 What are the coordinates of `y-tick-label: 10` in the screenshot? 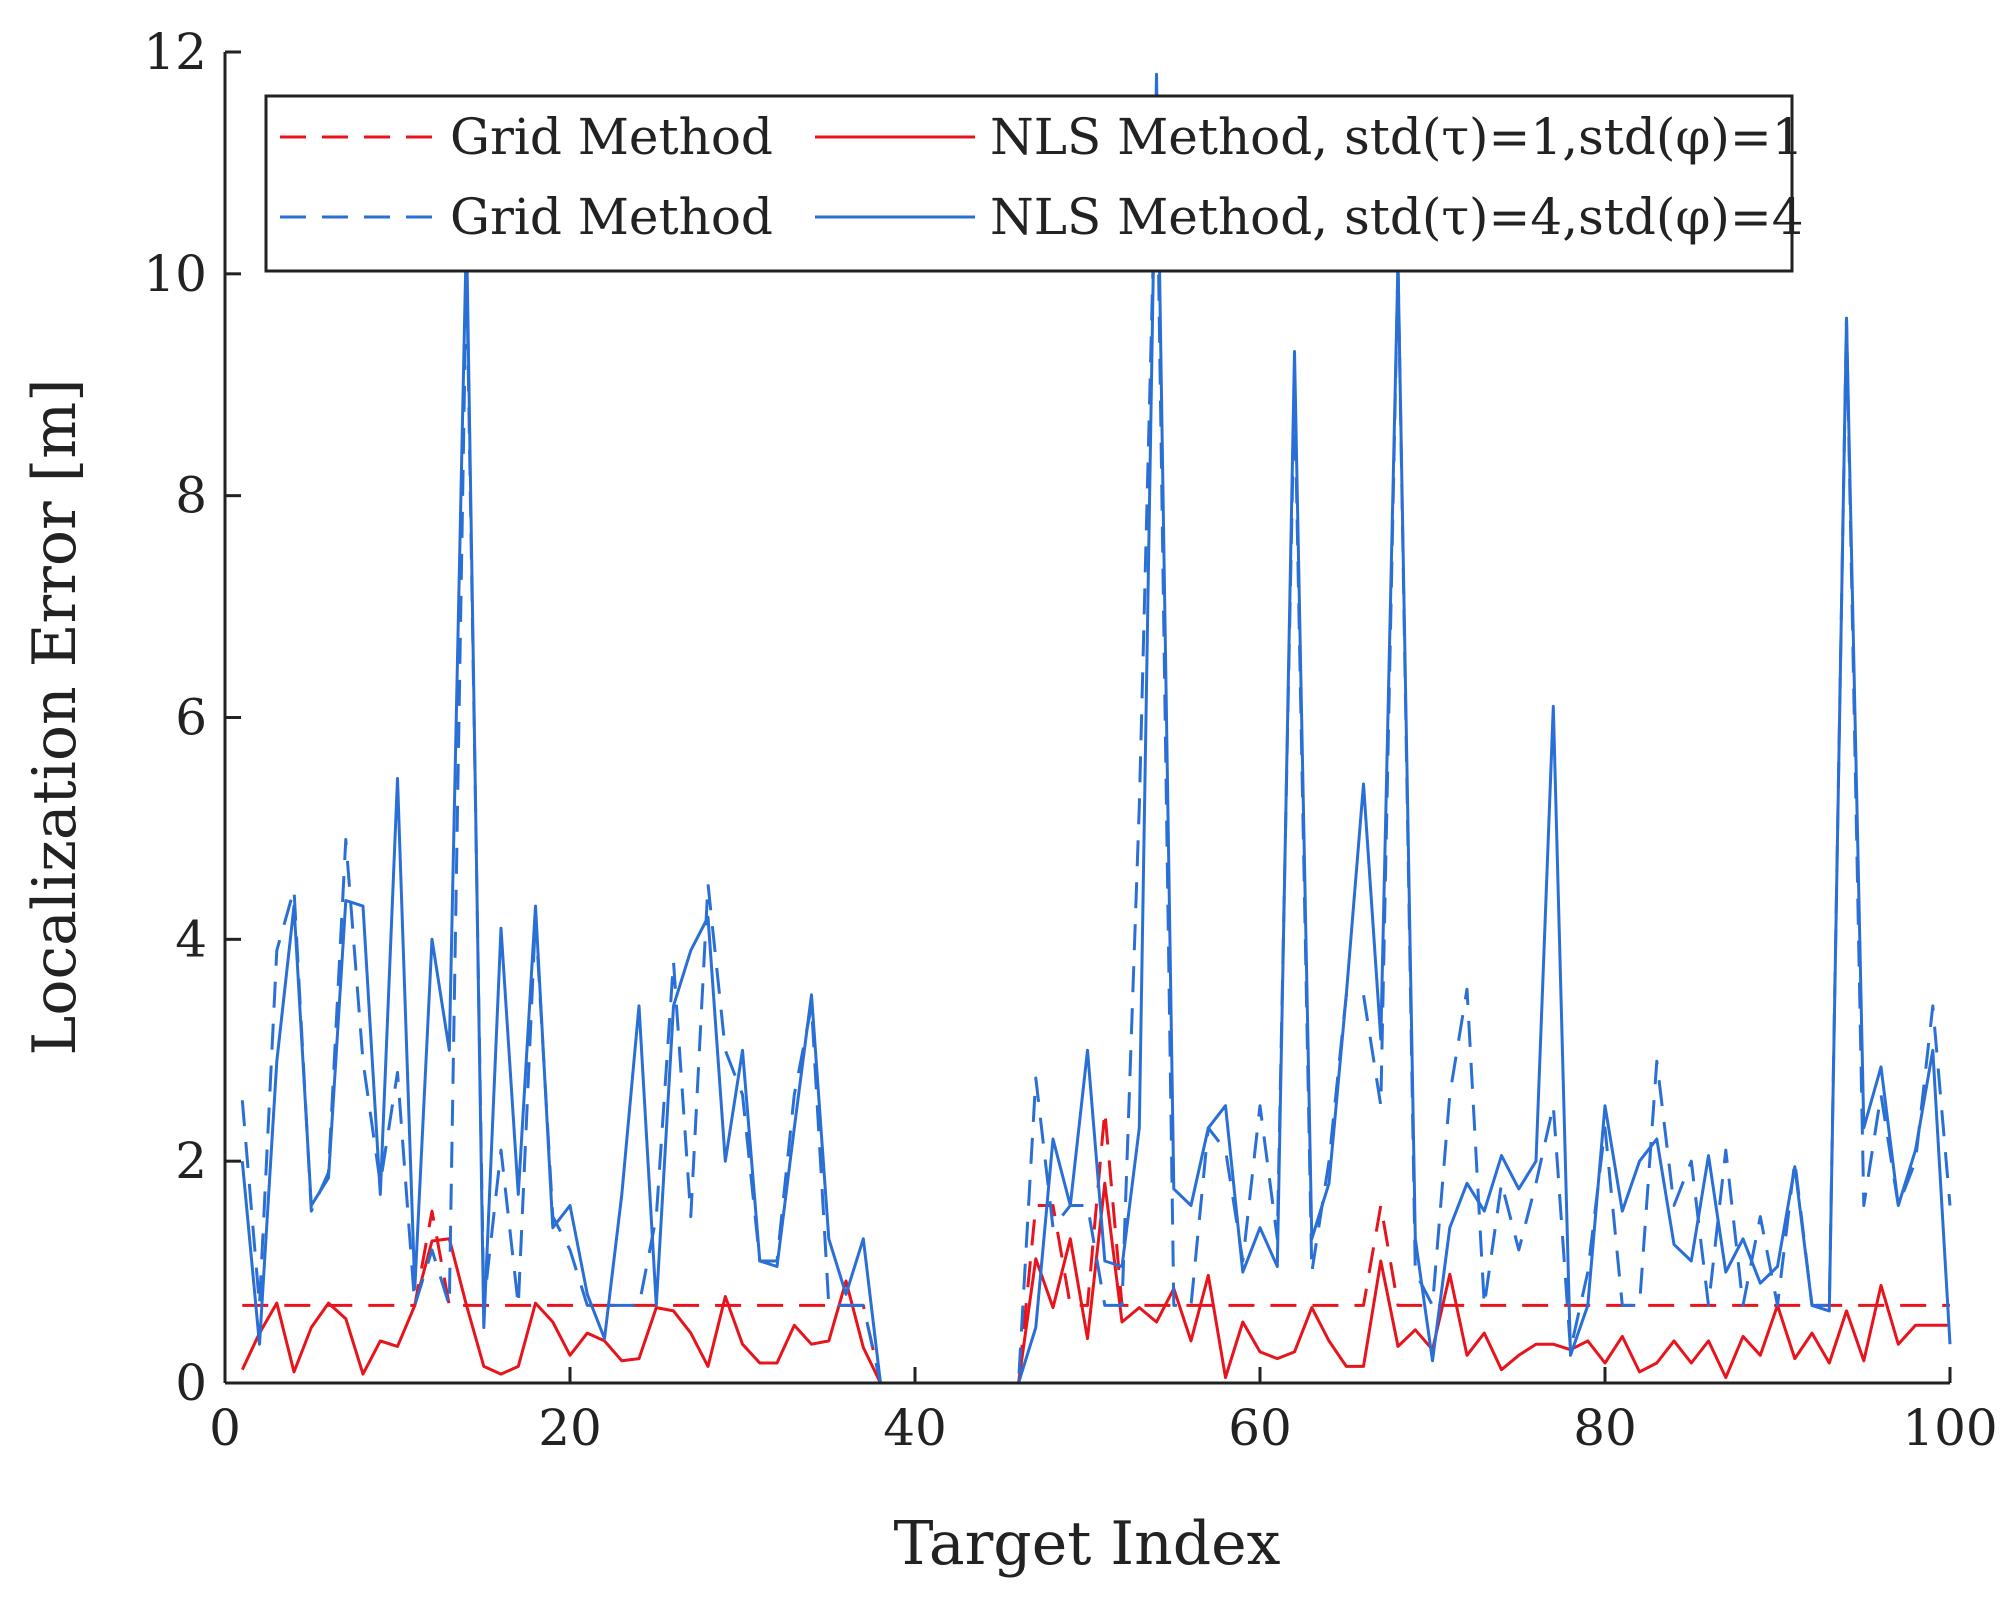 It's located at (175, 274).